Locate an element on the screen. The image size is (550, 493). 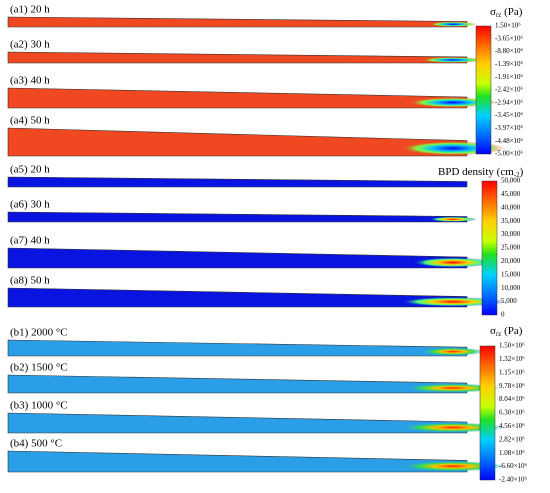
colorbar-tick-label: -2.94×10⁶ is located at coordinates (509, 102).